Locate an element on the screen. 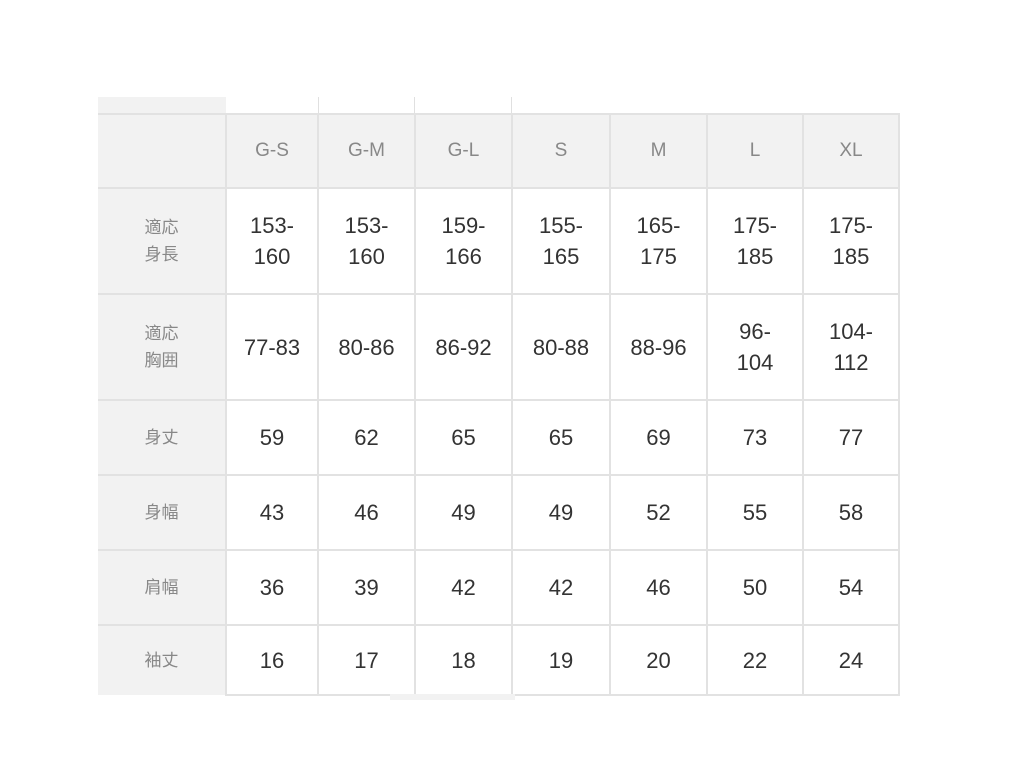 The height and width of the screenshot is (775, 1024). column-header-g-l: G-L is located at coordinates (463, 151).